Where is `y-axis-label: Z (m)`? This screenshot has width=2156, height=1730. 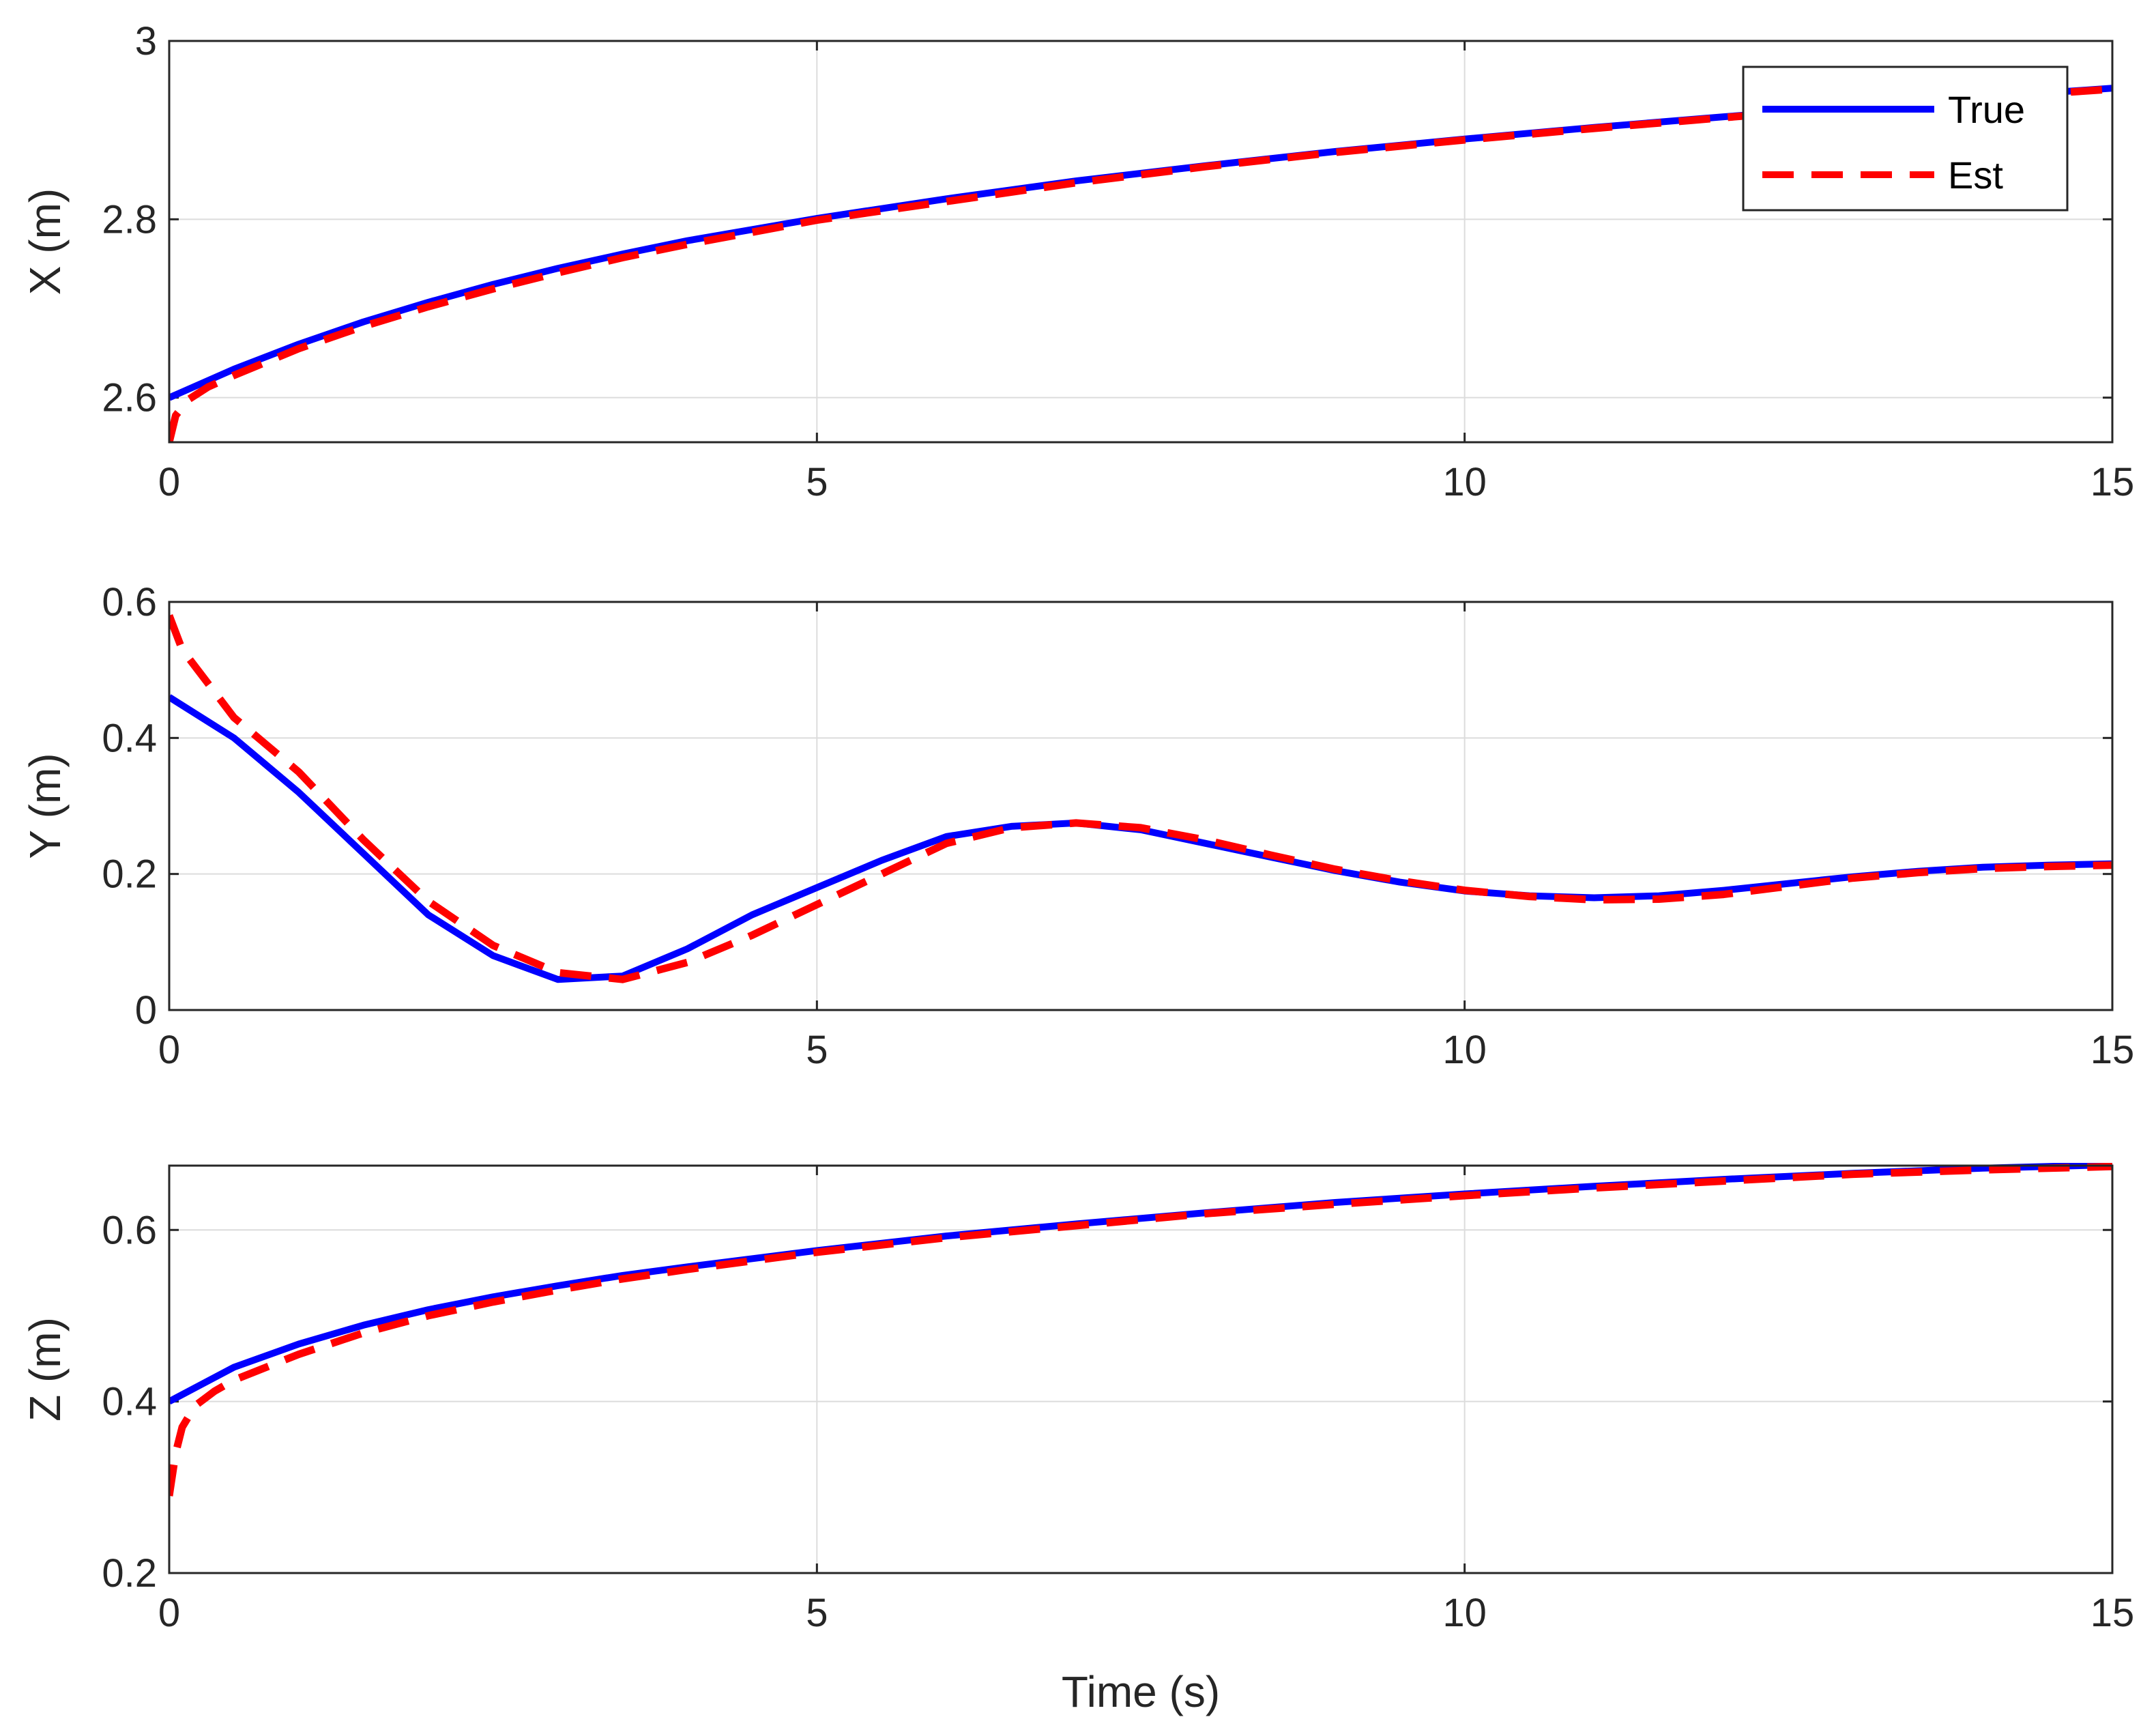 y-axis-label: Z (m) is located at coordinates (45, 1369).